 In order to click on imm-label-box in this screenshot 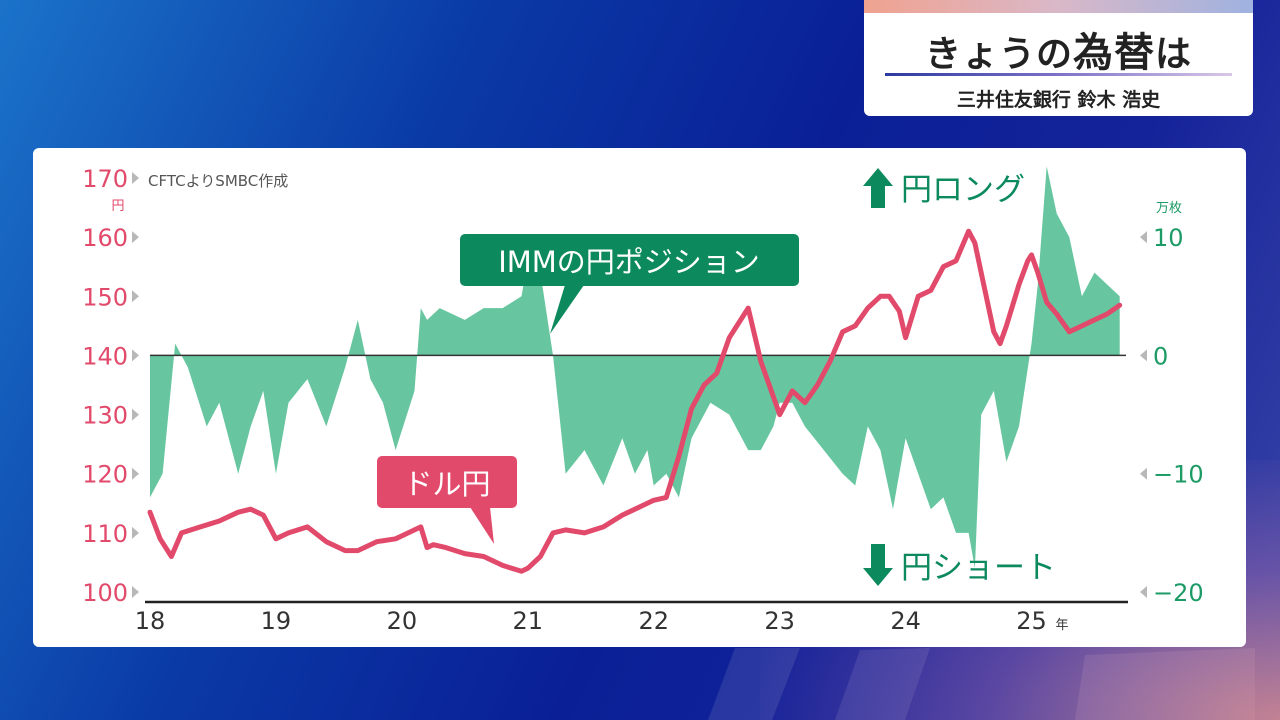, I will do `click(629, 260)`.